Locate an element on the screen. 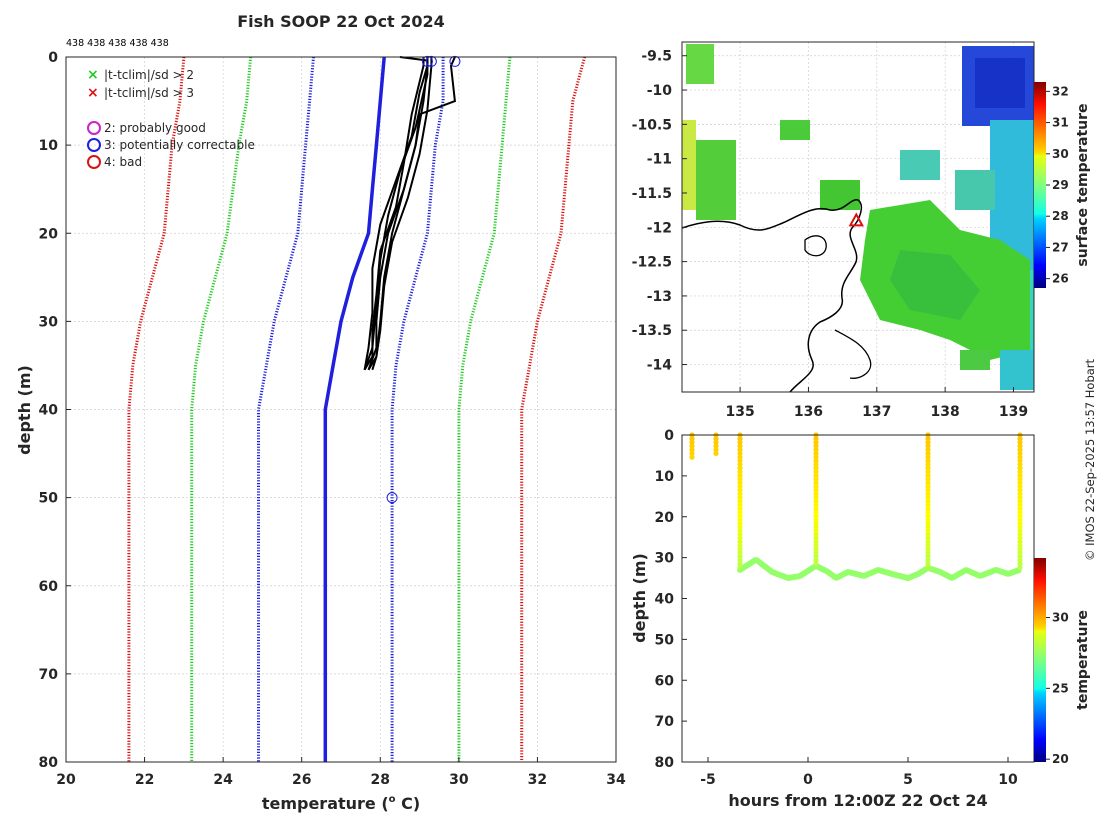 This screenshot has width=1100, height=820. map-cbar-tick-label: 28 is located at coordinates (1060, 216).